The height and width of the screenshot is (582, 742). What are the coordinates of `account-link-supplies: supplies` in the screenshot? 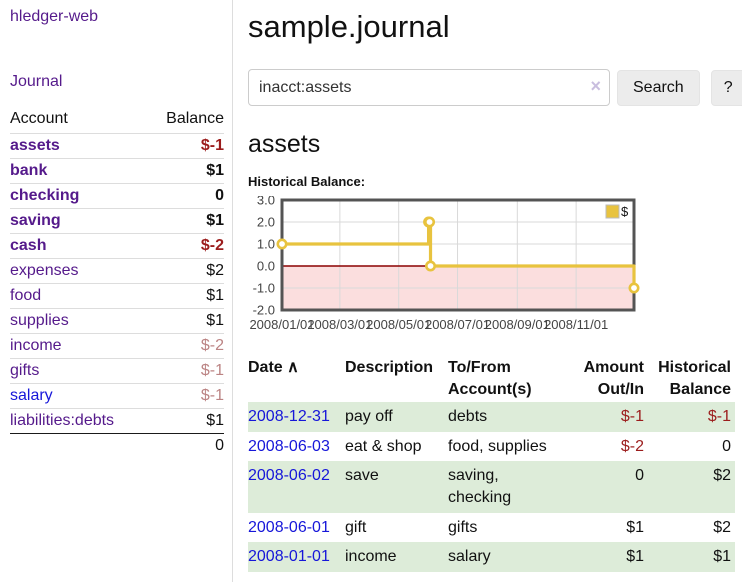 It's located at (39, 320).